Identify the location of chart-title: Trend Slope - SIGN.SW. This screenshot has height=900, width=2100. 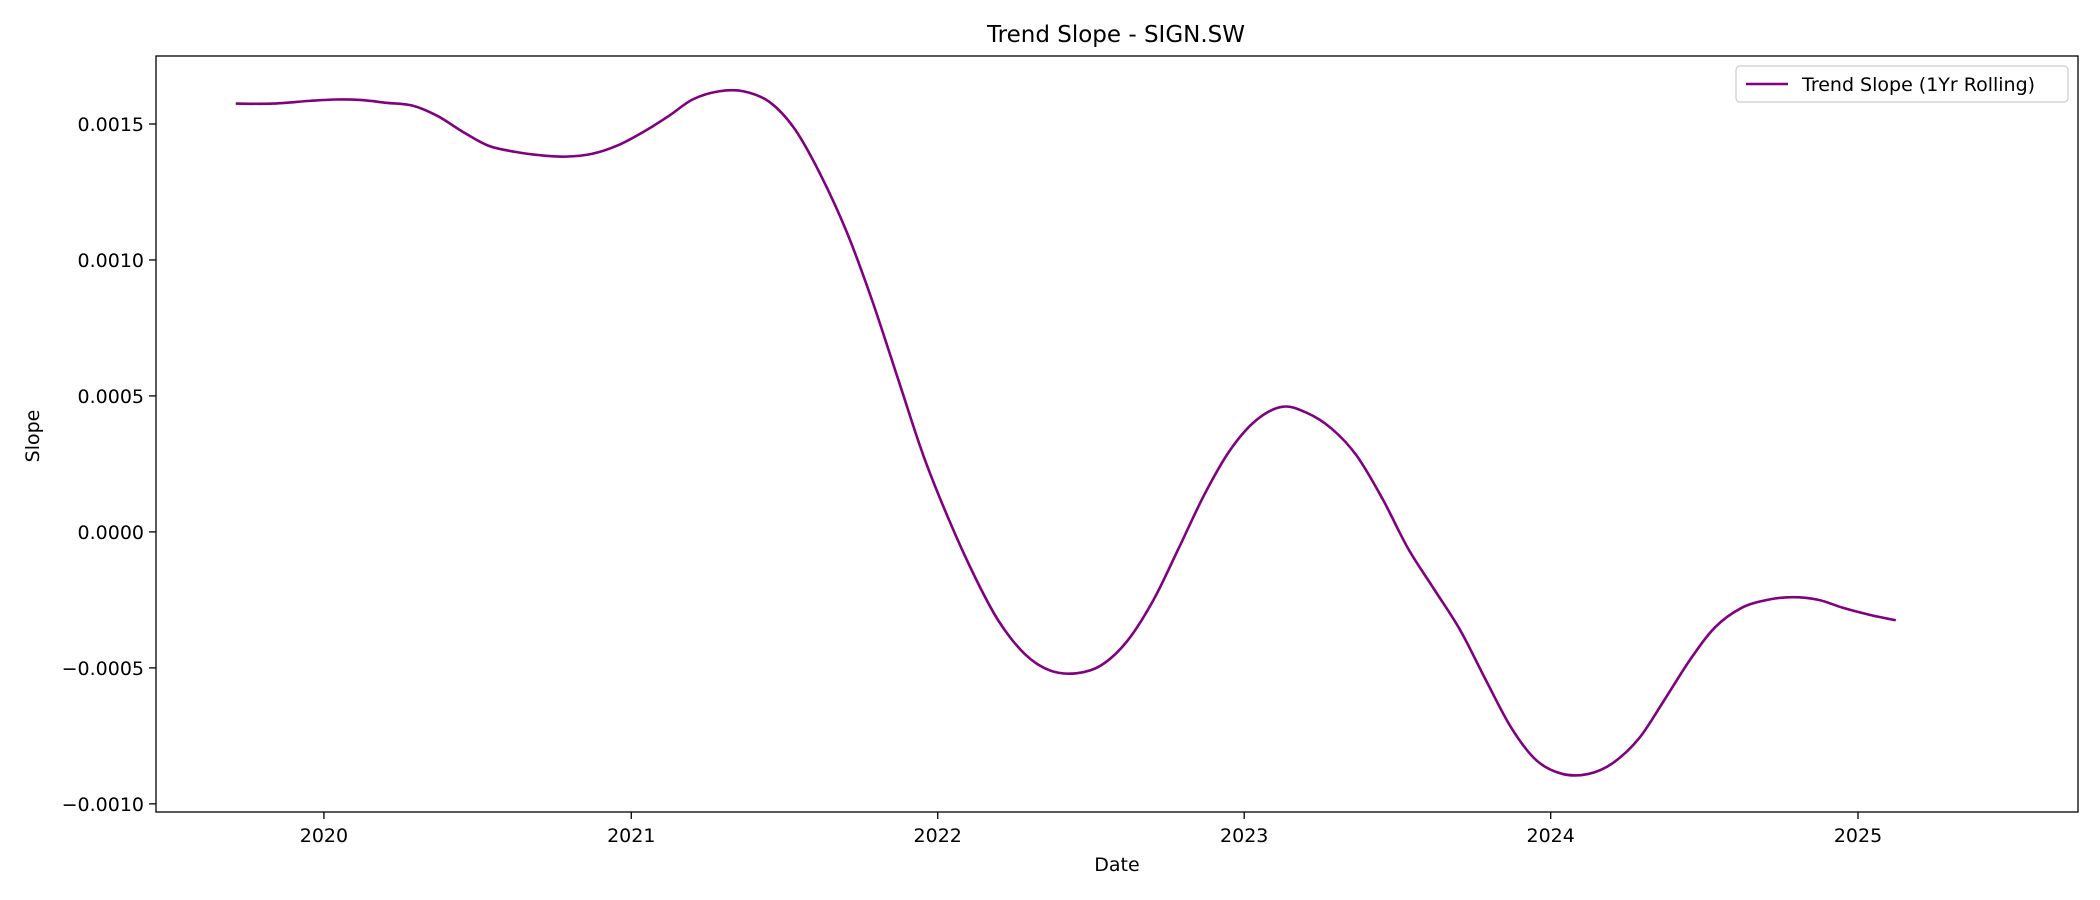
(1115, 35).